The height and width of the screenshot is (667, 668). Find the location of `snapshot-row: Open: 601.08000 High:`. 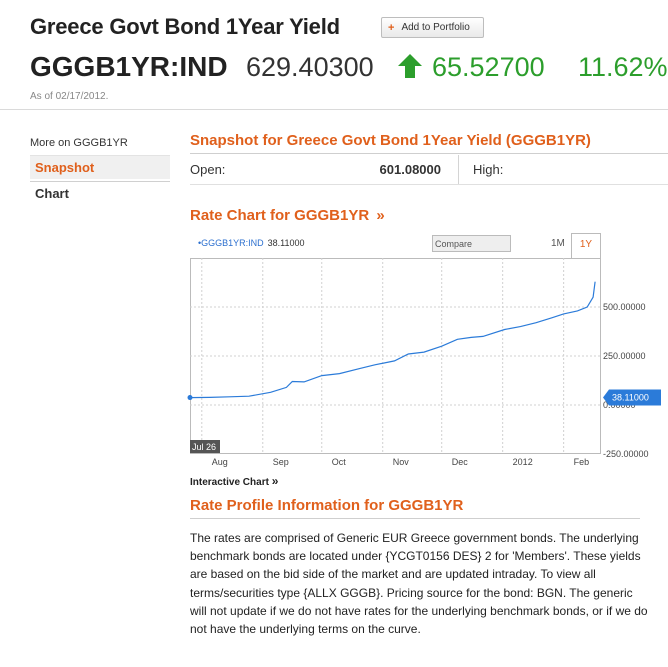

snapshot-row: Open: 601.08000 High: is located at coordinates (429, 170).